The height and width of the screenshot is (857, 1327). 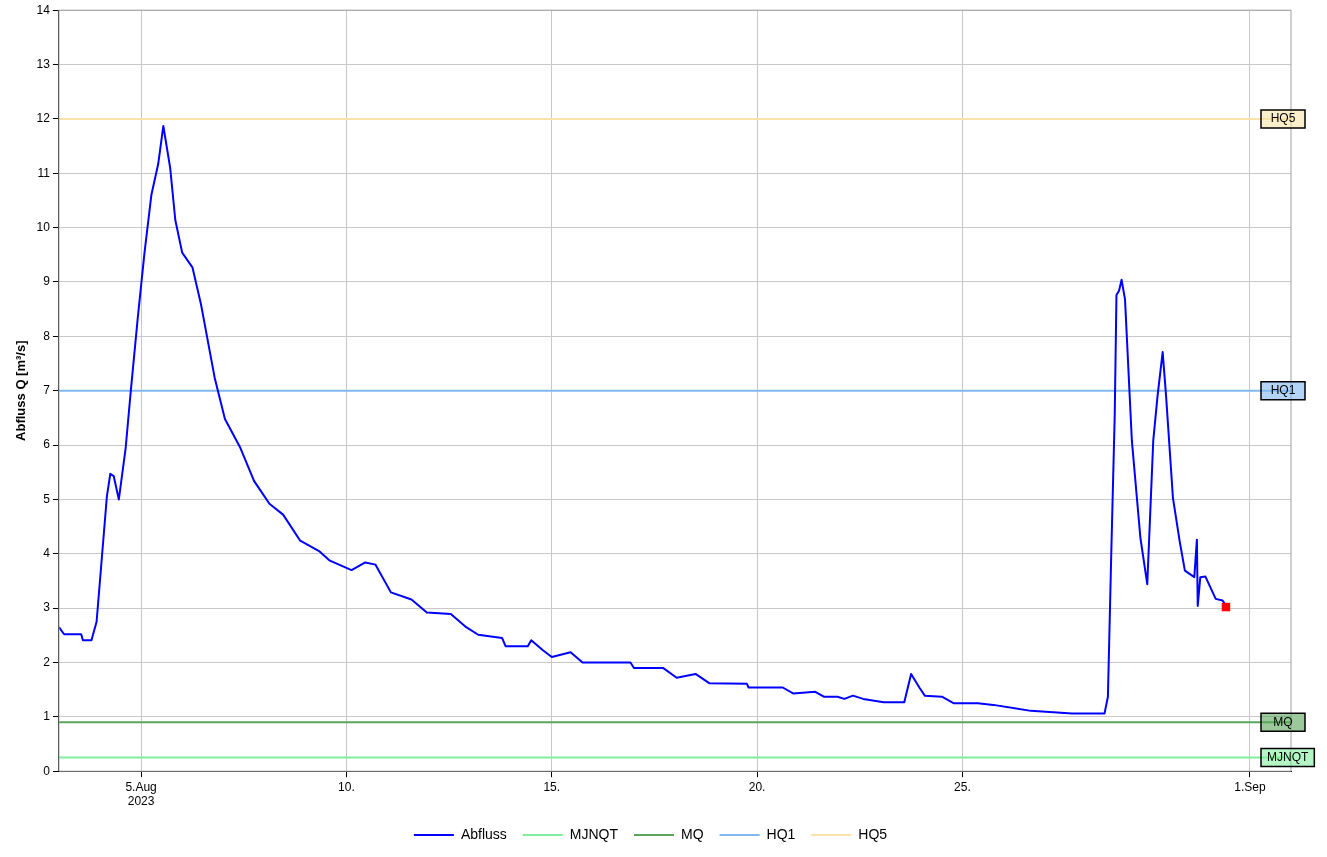 I want to click on text: MQ, so click(x=692, y=833).